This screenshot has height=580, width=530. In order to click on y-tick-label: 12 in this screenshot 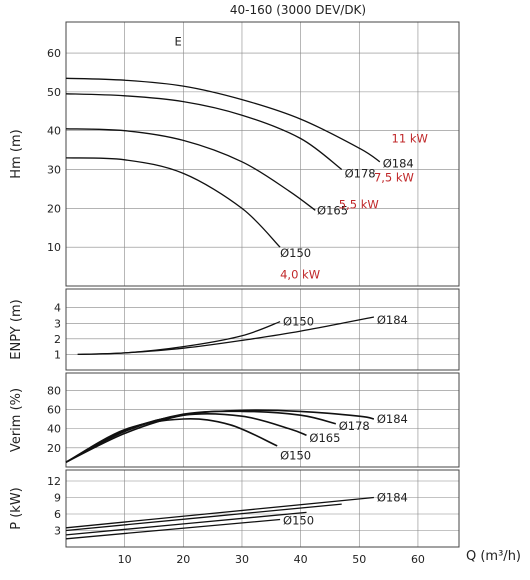, I will do `click(54, 481)`.